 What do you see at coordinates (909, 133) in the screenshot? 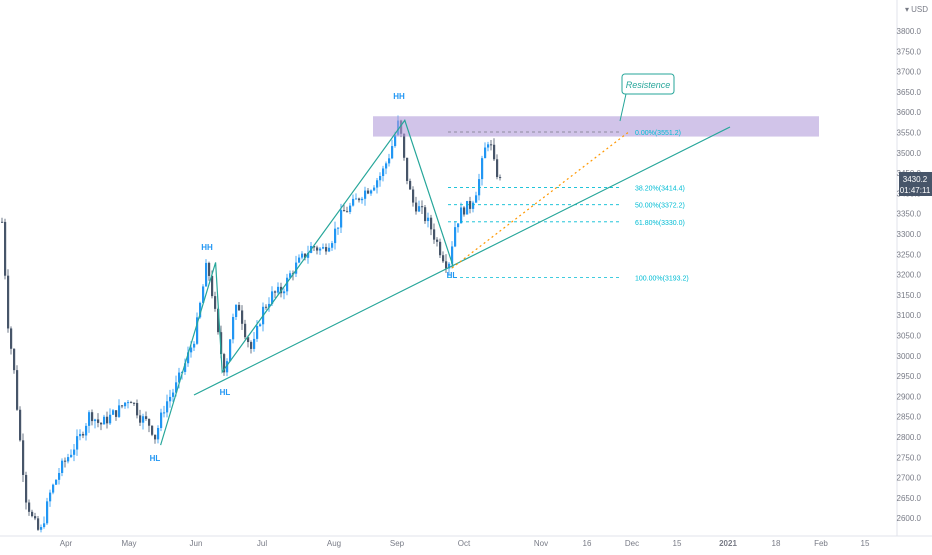
I see `price-tick-label: 3550.0` at bounding box center [909, 133].